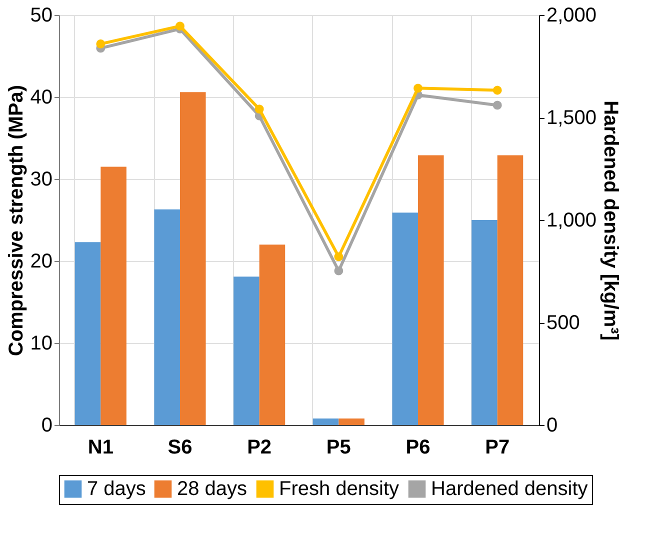 This screenshot has height=537, width=665. Describe the element at coordinates (259, 447) in the screenshot. I see `x-tick-label: P2` at that location.